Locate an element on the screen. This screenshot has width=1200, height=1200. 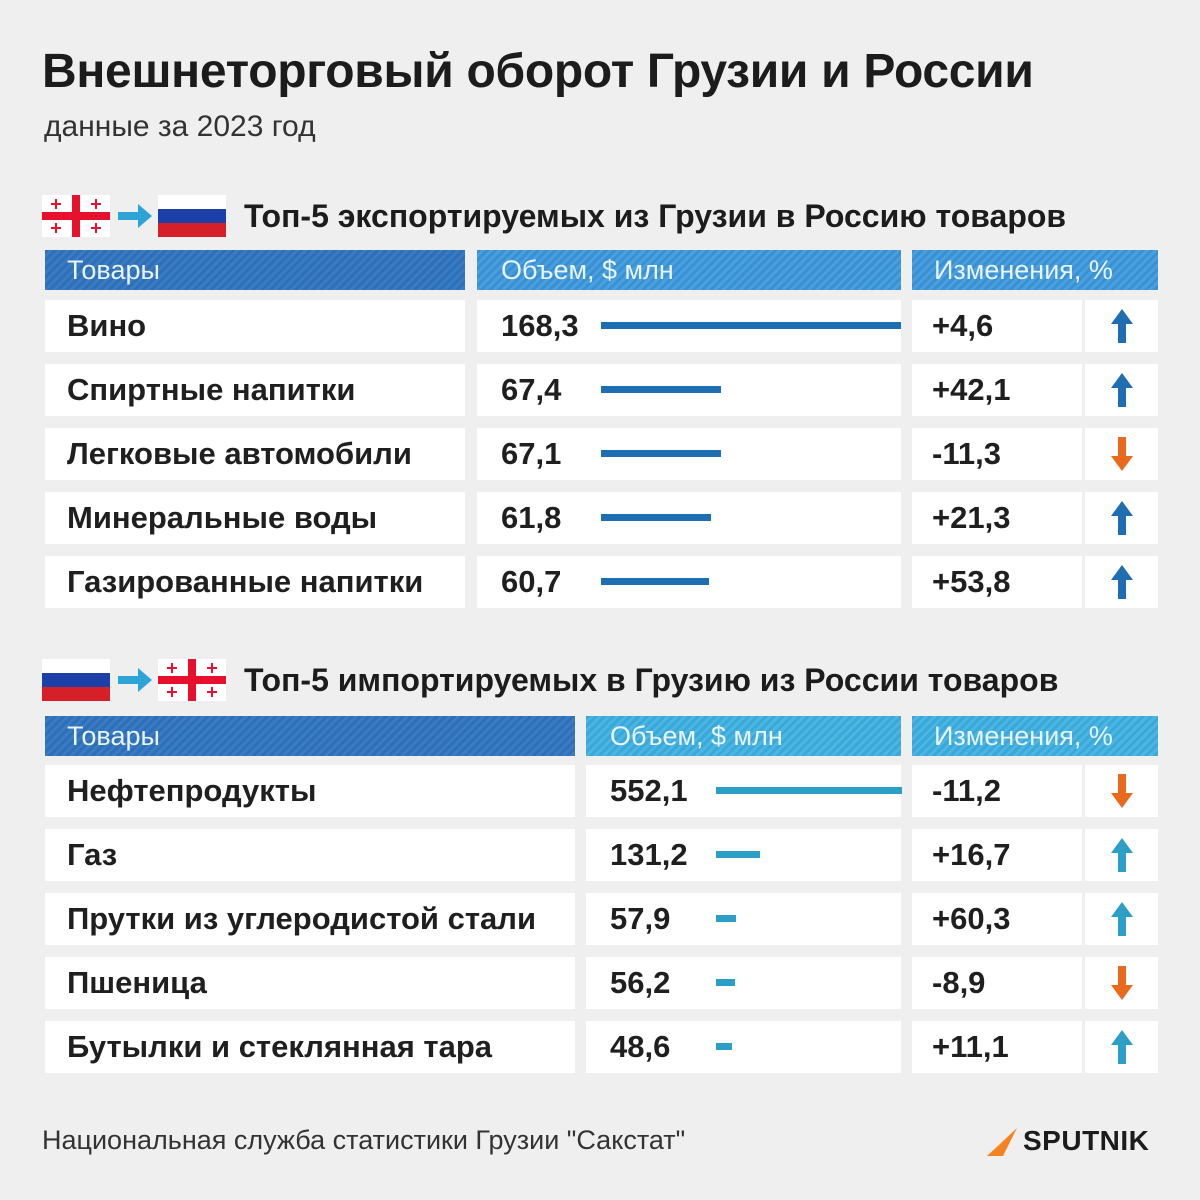
table-row-name: Спиртные напитки is located at coordinates (255, 390).